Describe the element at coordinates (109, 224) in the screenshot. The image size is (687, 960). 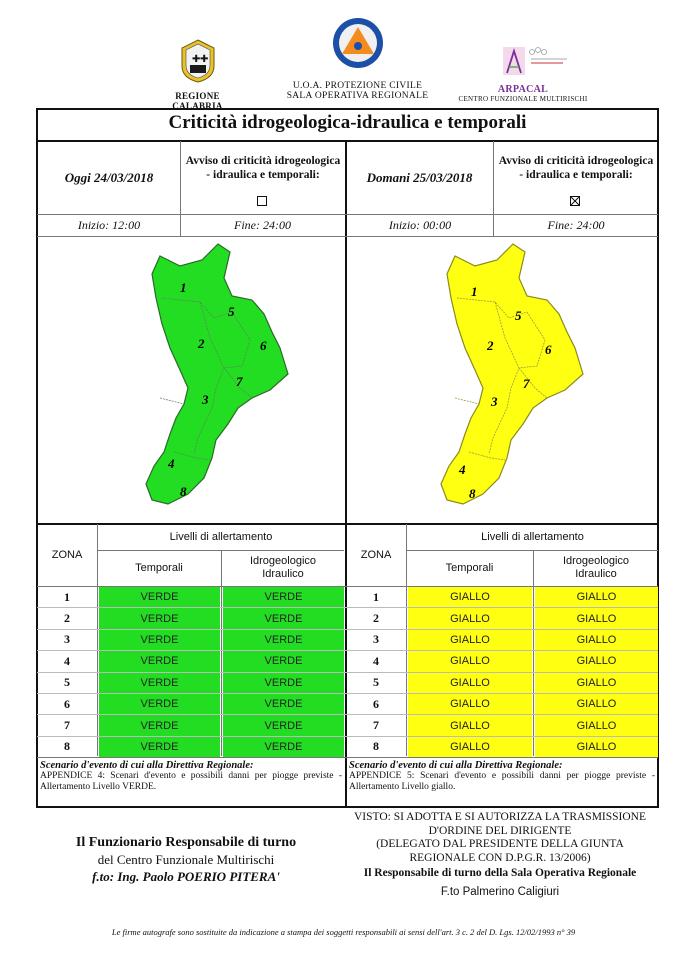
I see `today-start: Inizio: 12:00` at that location.